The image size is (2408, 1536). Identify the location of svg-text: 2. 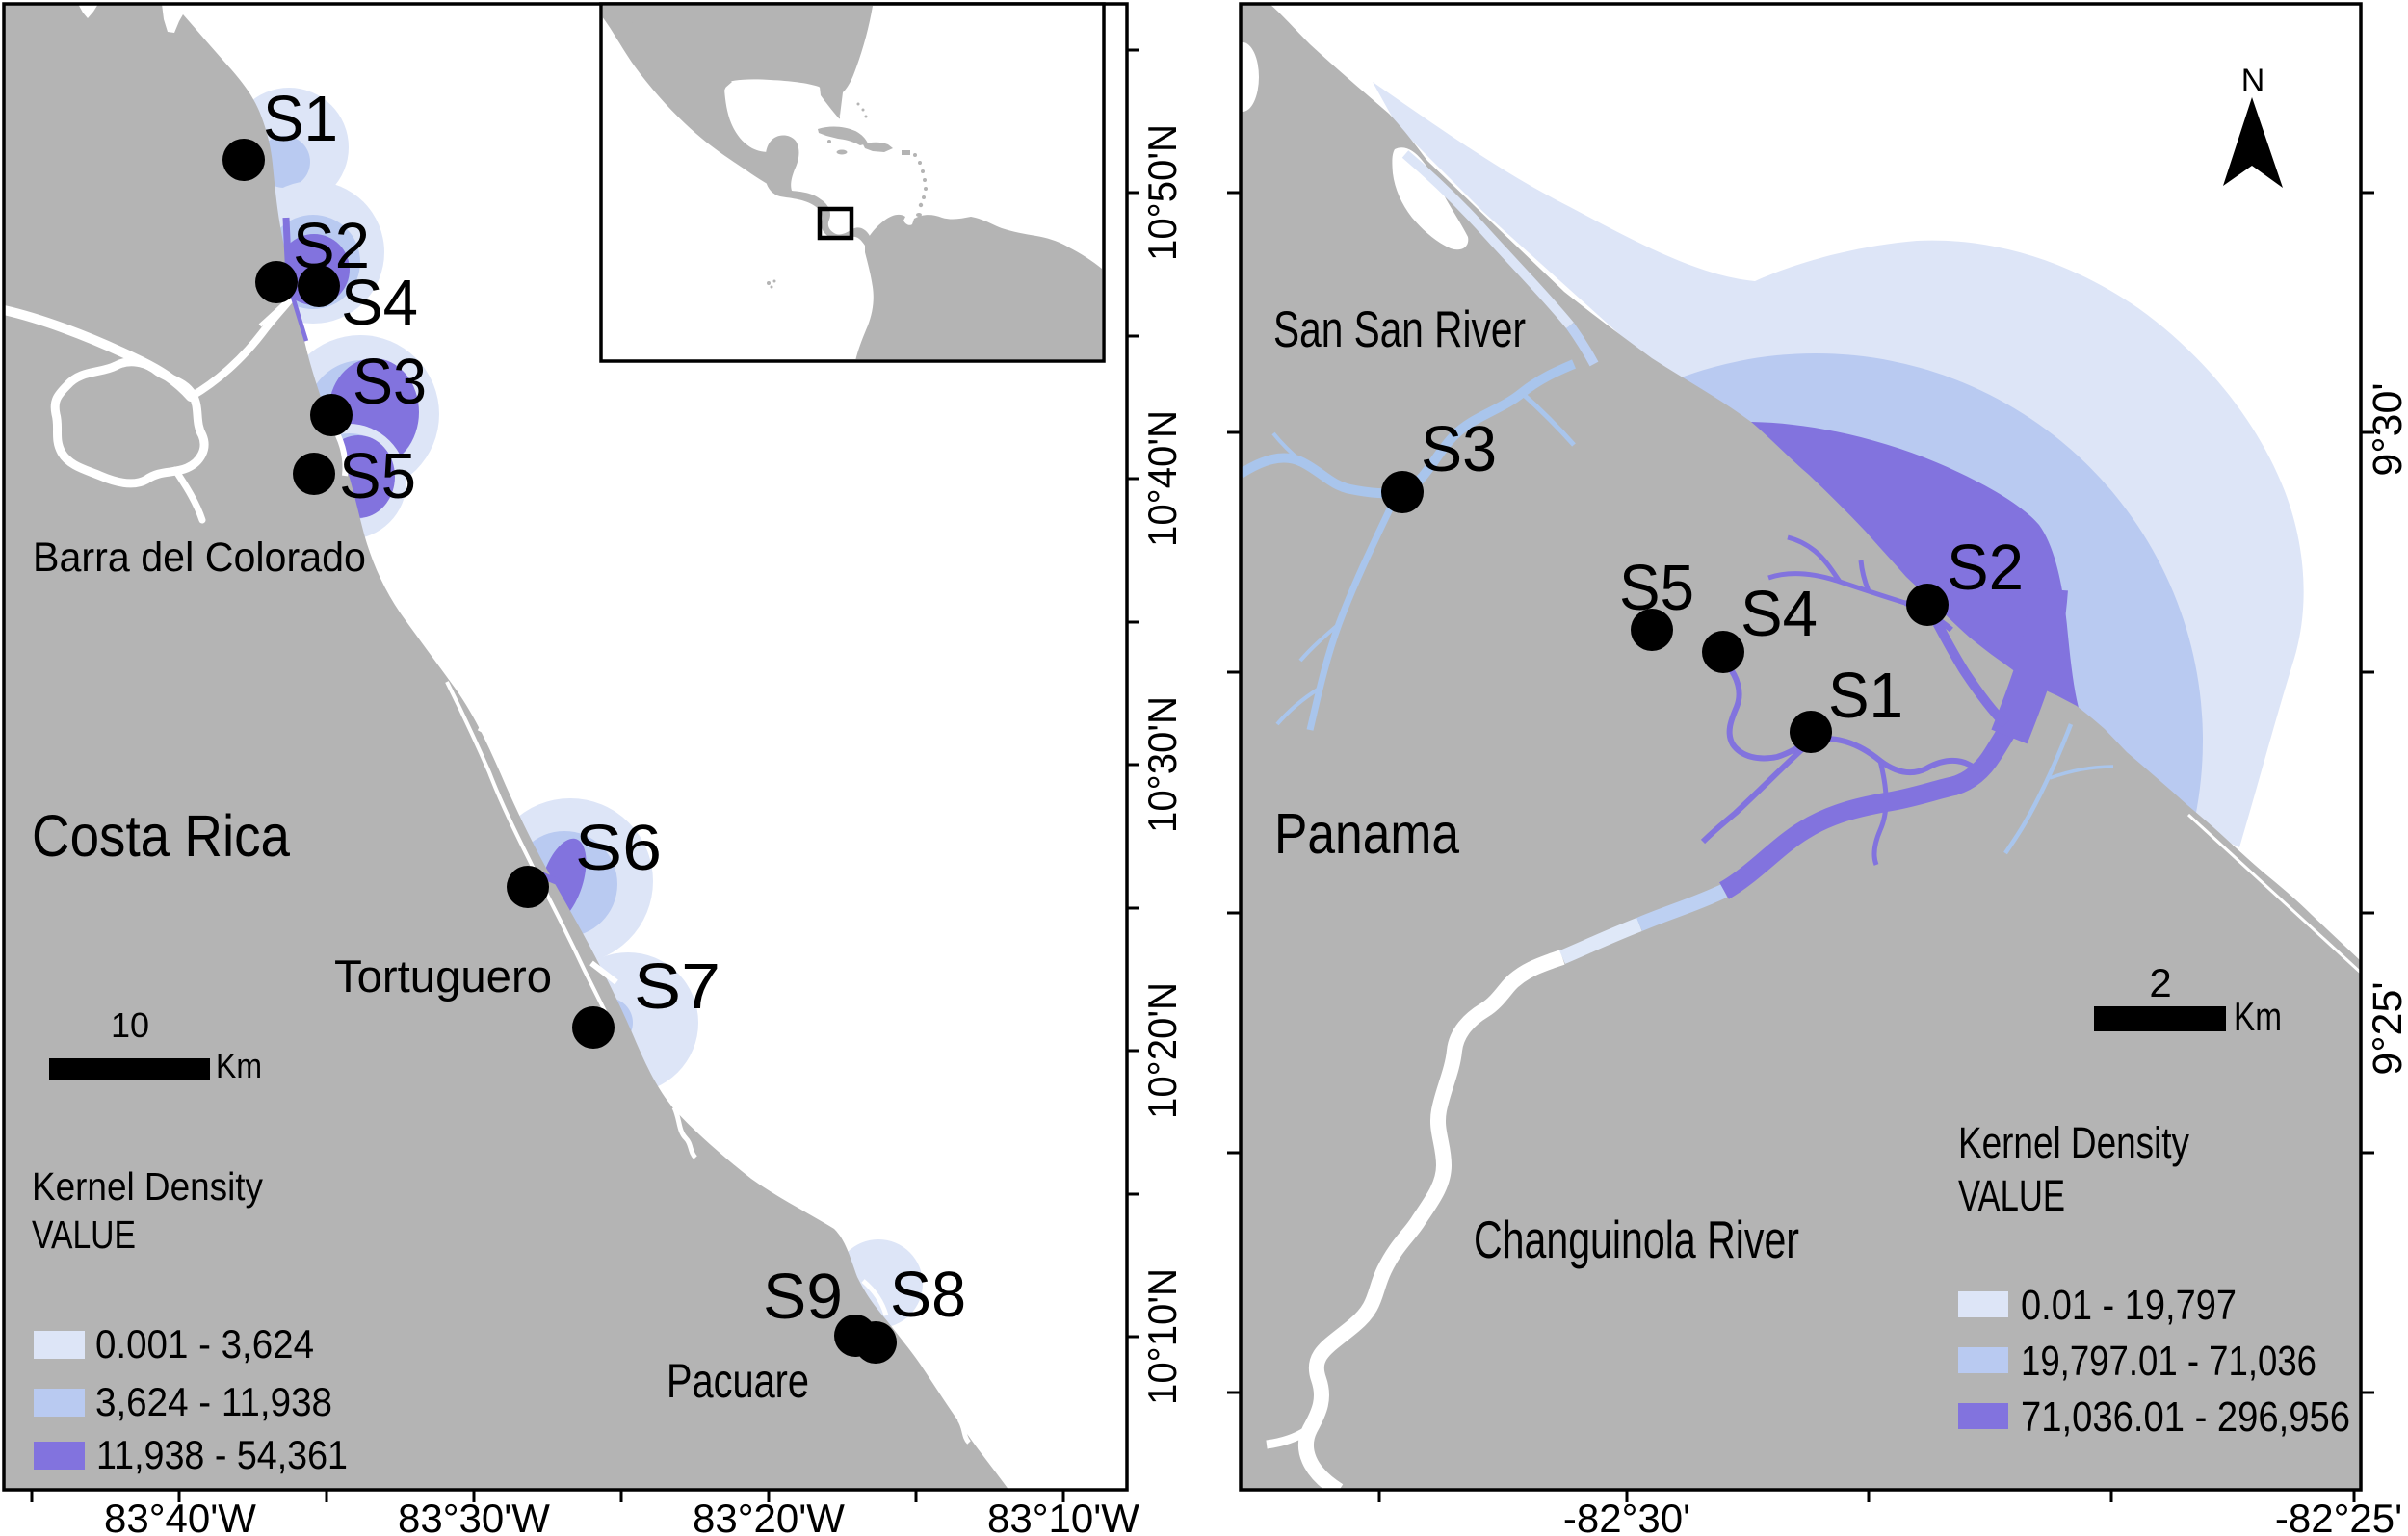
(2160, 982).